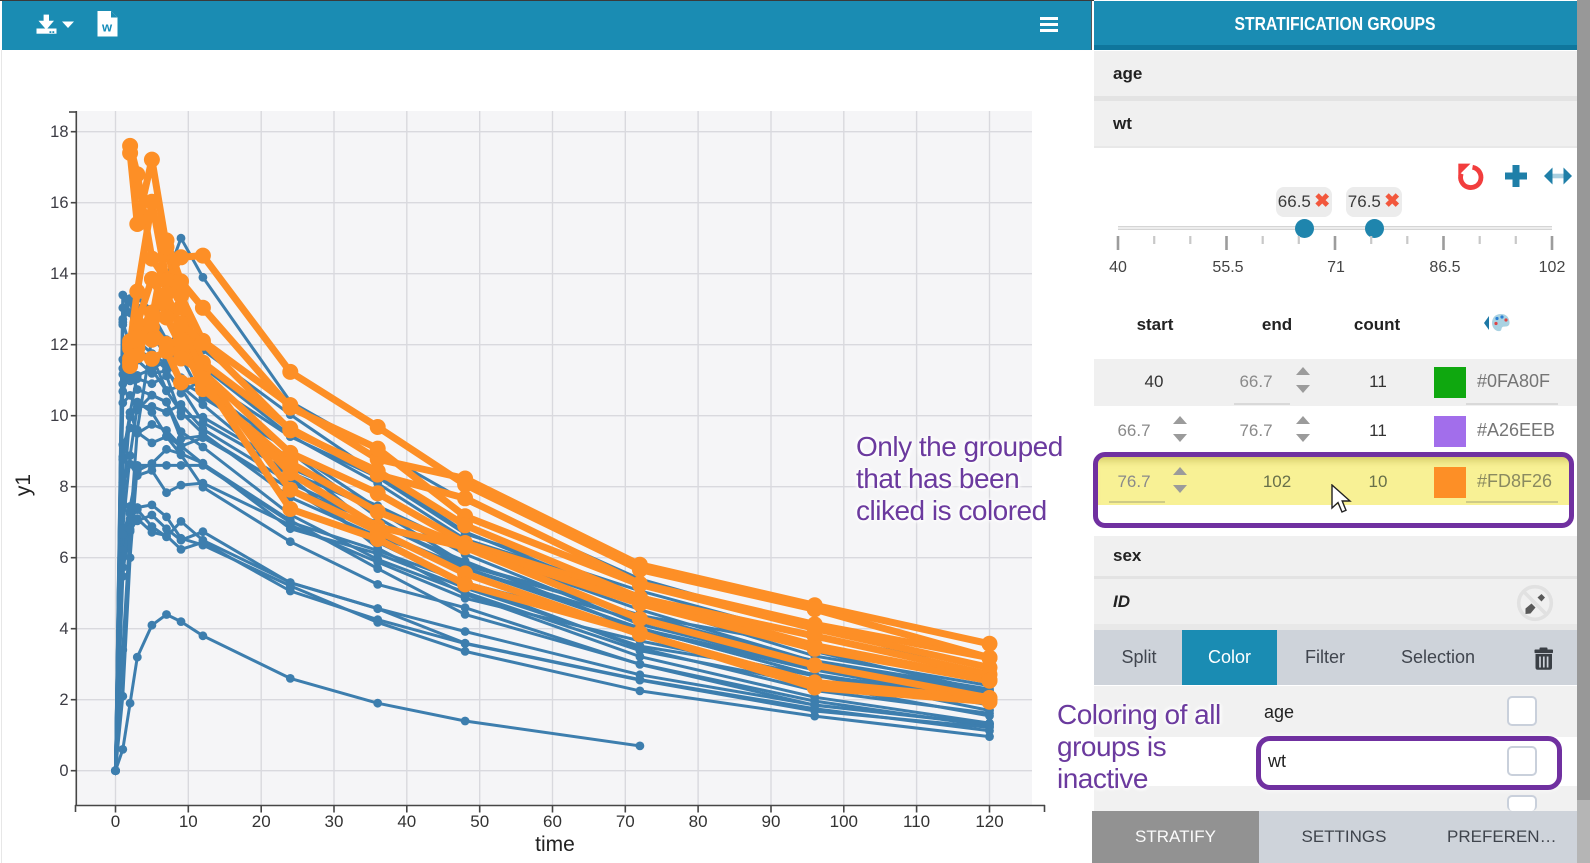  I want to click on svg-text: 70, so click(625, 821).